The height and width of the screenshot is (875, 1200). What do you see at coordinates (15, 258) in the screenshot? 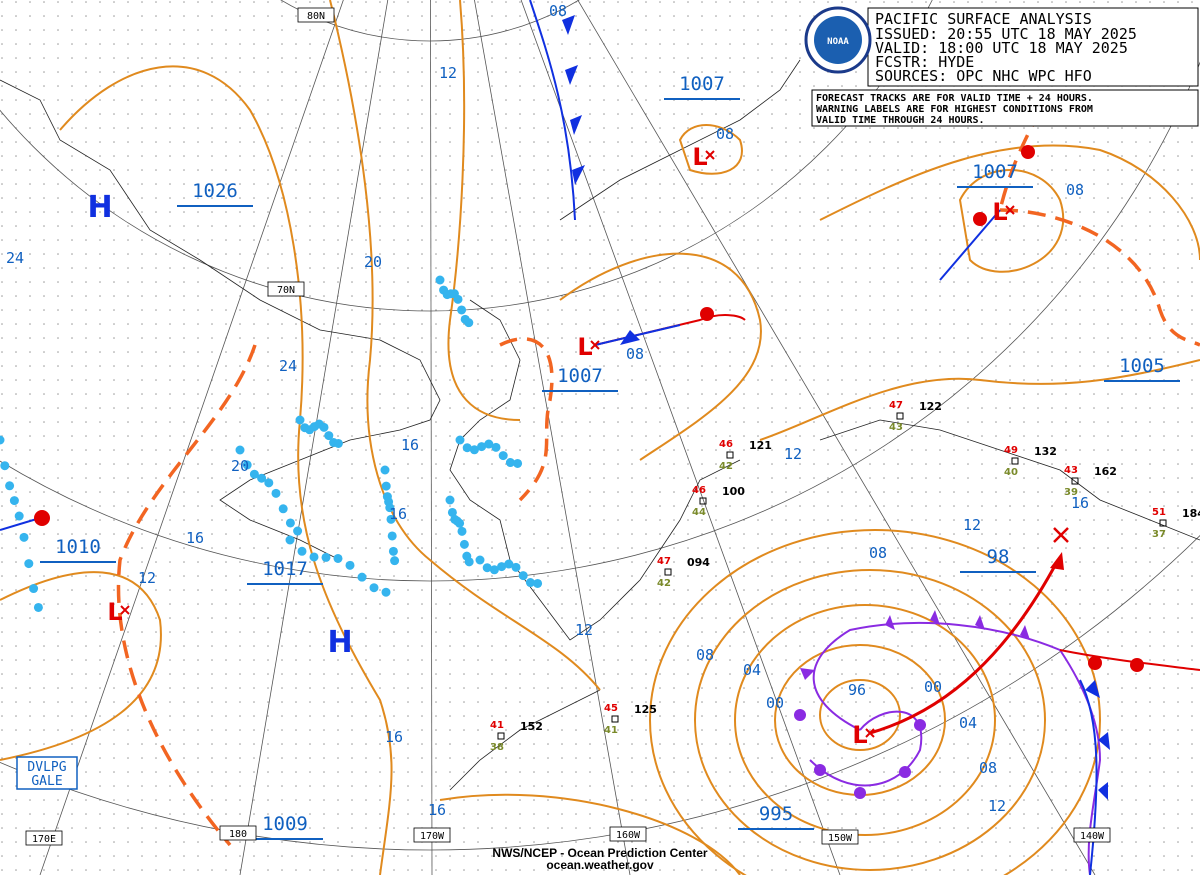
I see `isobar-label: 24` at bounding box center [15, 258].